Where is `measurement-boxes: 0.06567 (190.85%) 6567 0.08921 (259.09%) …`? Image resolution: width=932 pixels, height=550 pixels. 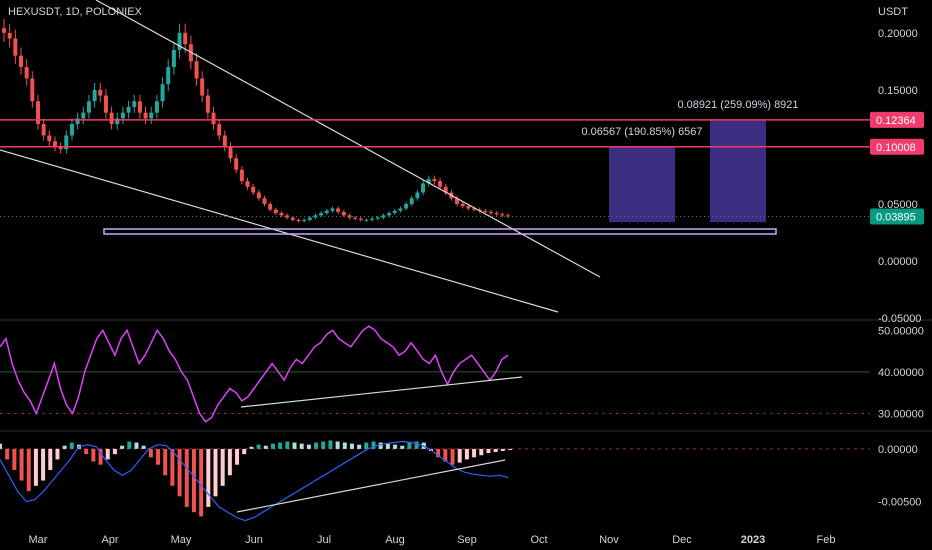
measurement-boxes: 0.06567 (190.85%) 6567 0.08921 (259.09%) … is located at coordinates (690, 161).